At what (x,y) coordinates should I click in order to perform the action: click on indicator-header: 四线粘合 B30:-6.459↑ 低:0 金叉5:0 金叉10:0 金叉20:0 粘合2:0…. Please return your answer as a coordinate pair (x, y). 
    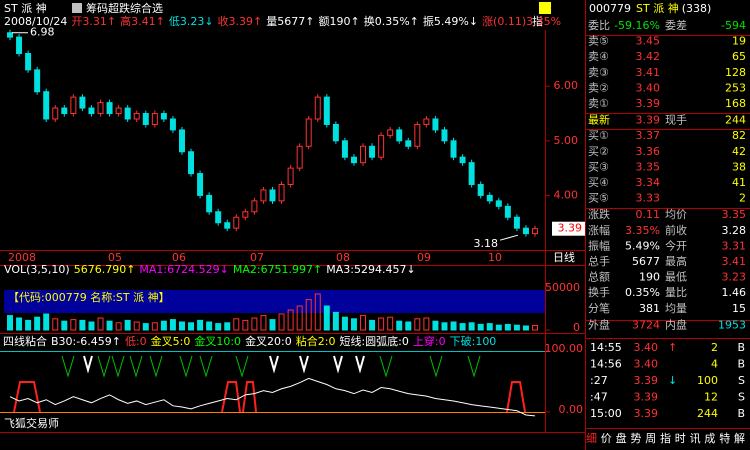
    Looking at the image, I should click on (249, 341).